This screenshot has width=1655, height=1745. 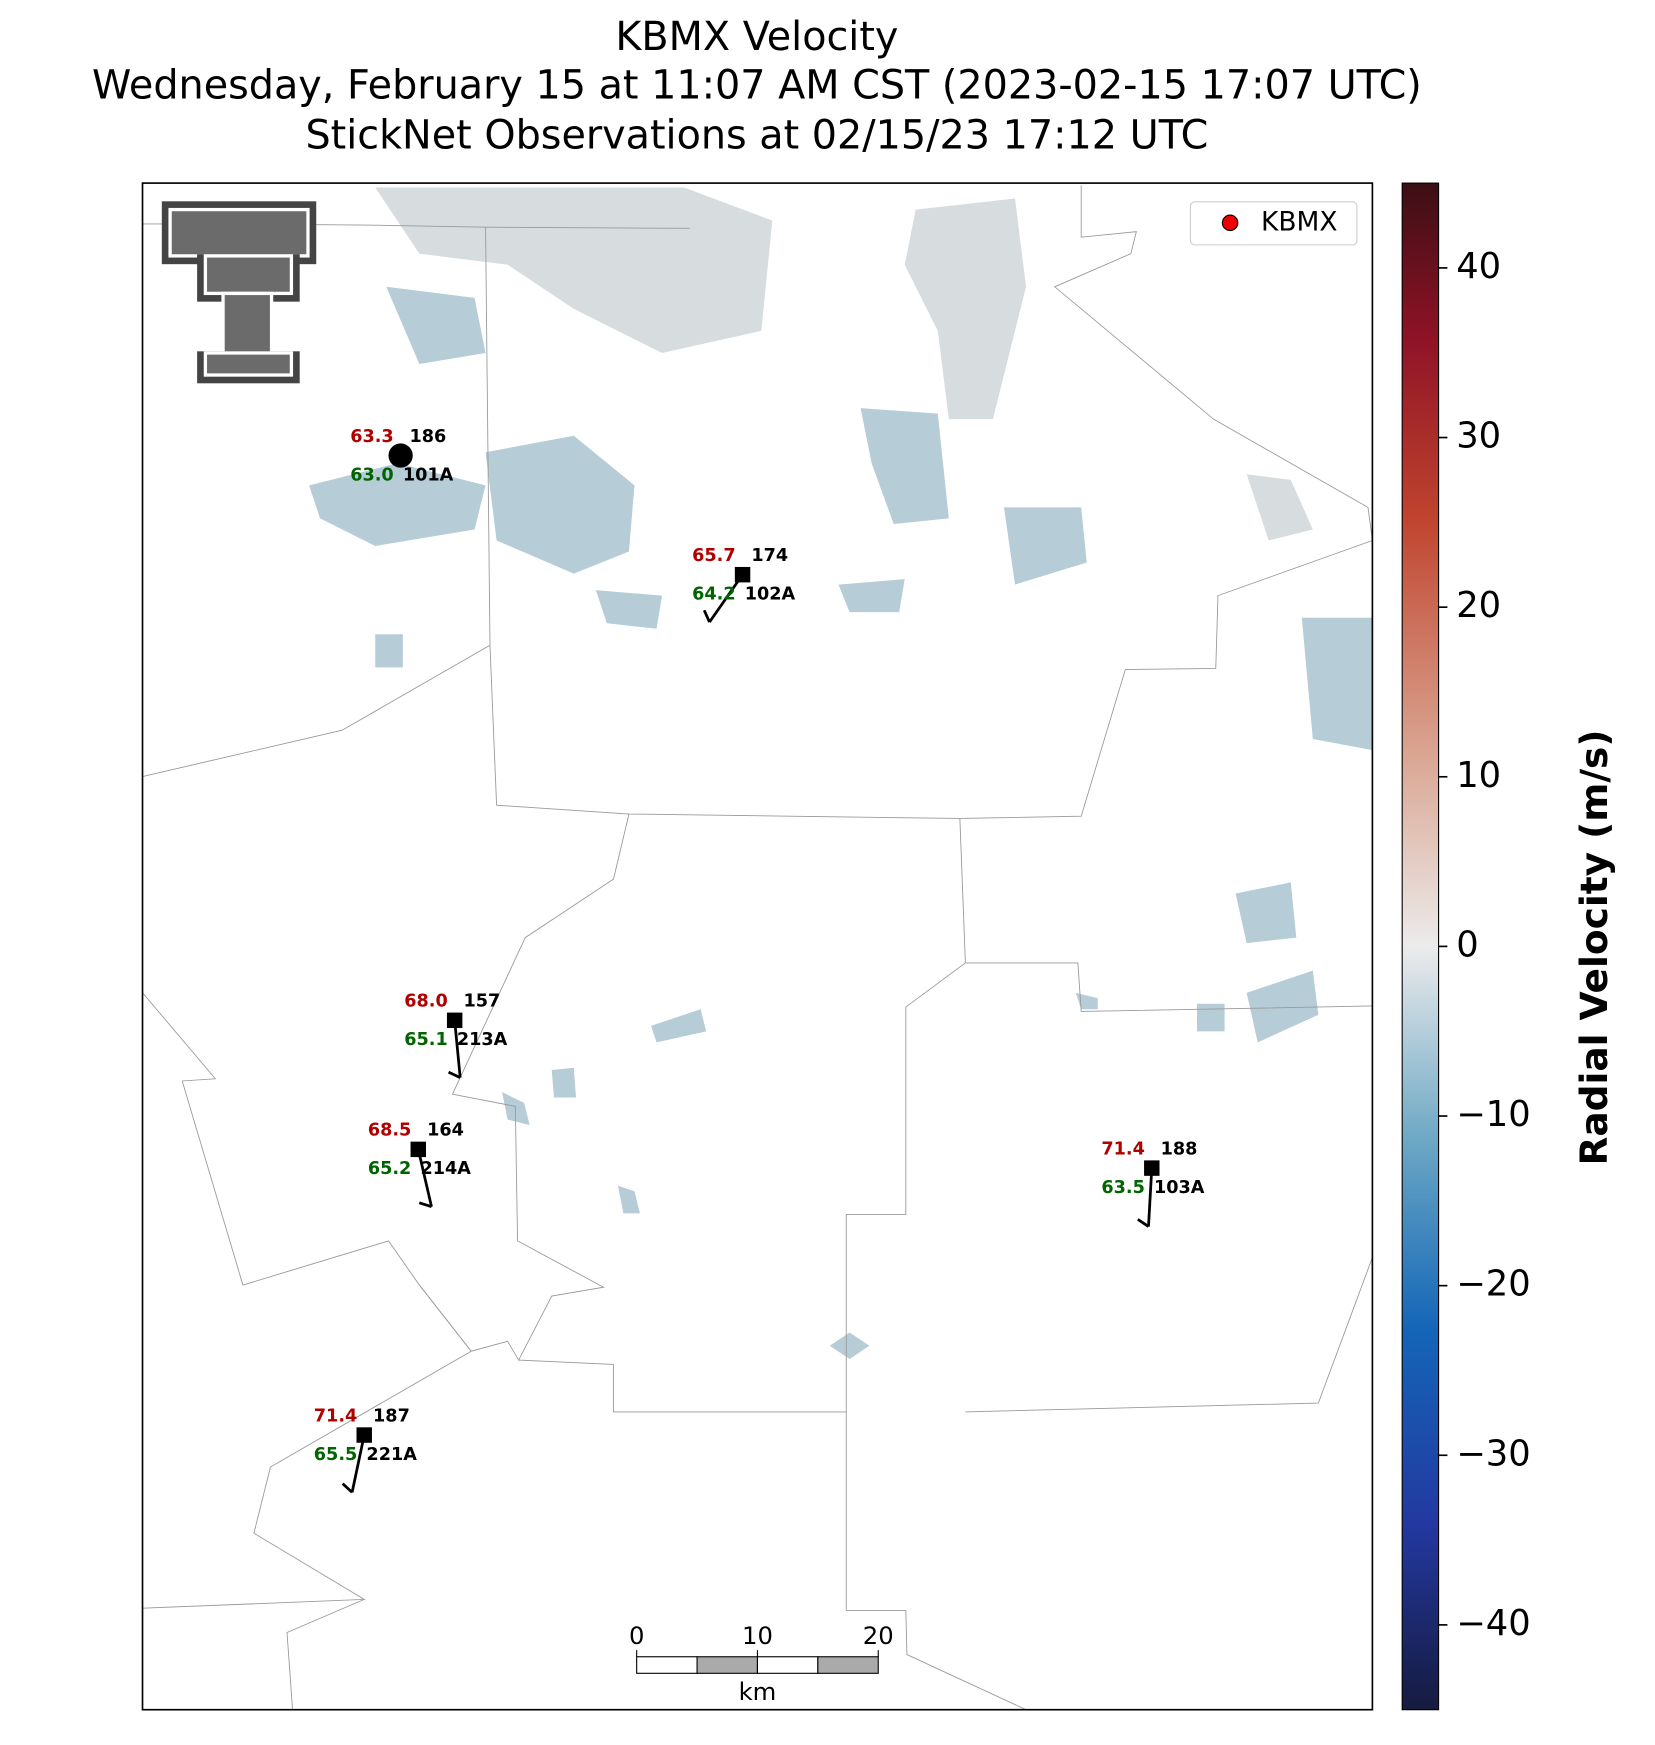 I want to click on colorbar-tick-label: 10, so click(x=1478, y=775).